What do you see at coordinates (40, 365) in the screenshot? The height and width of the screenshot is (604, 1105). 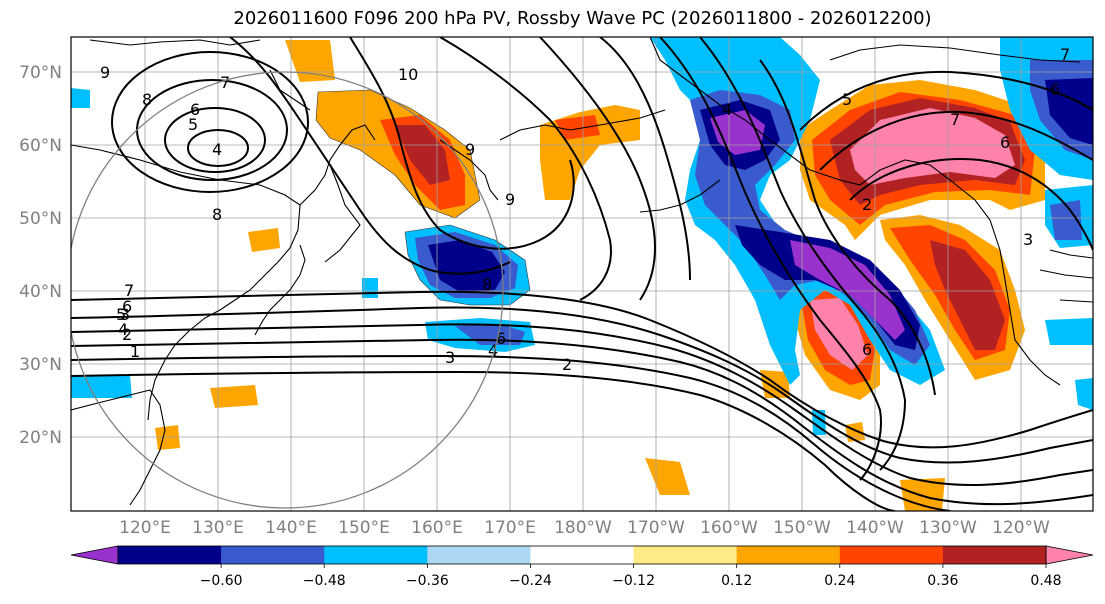 I see `lat-label: 30°N` at bounding box center [40, 365].